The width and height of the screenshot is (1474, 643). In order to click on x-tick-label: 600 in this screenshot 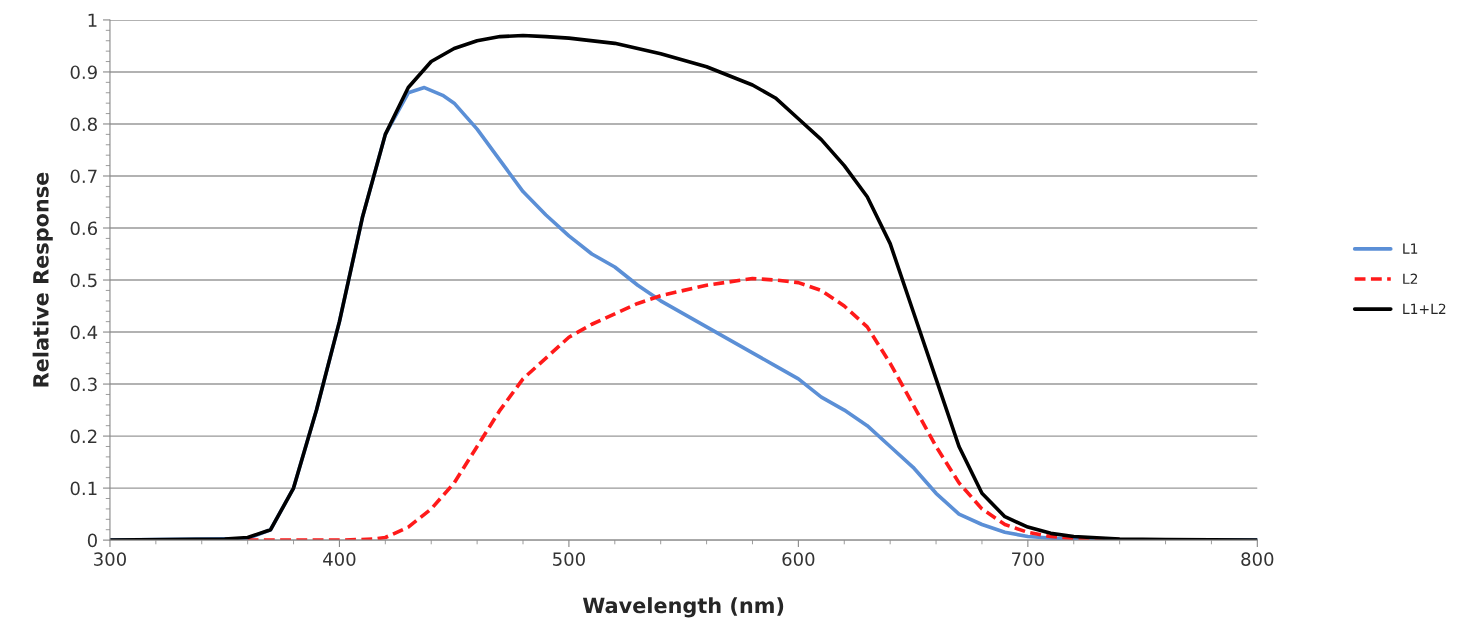, I will do `click(798, 559)`.